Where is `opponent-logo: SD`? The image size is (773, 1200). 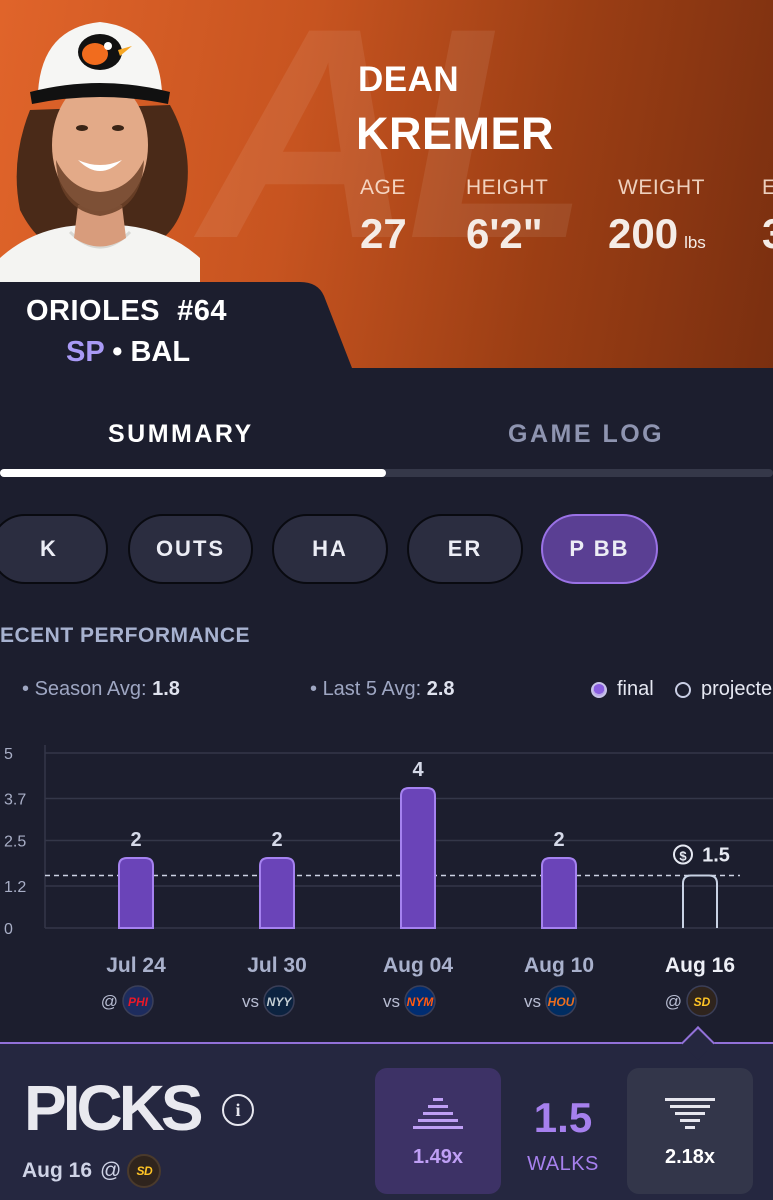 opponent-logo: SD is located at coordinates (144, 1171).